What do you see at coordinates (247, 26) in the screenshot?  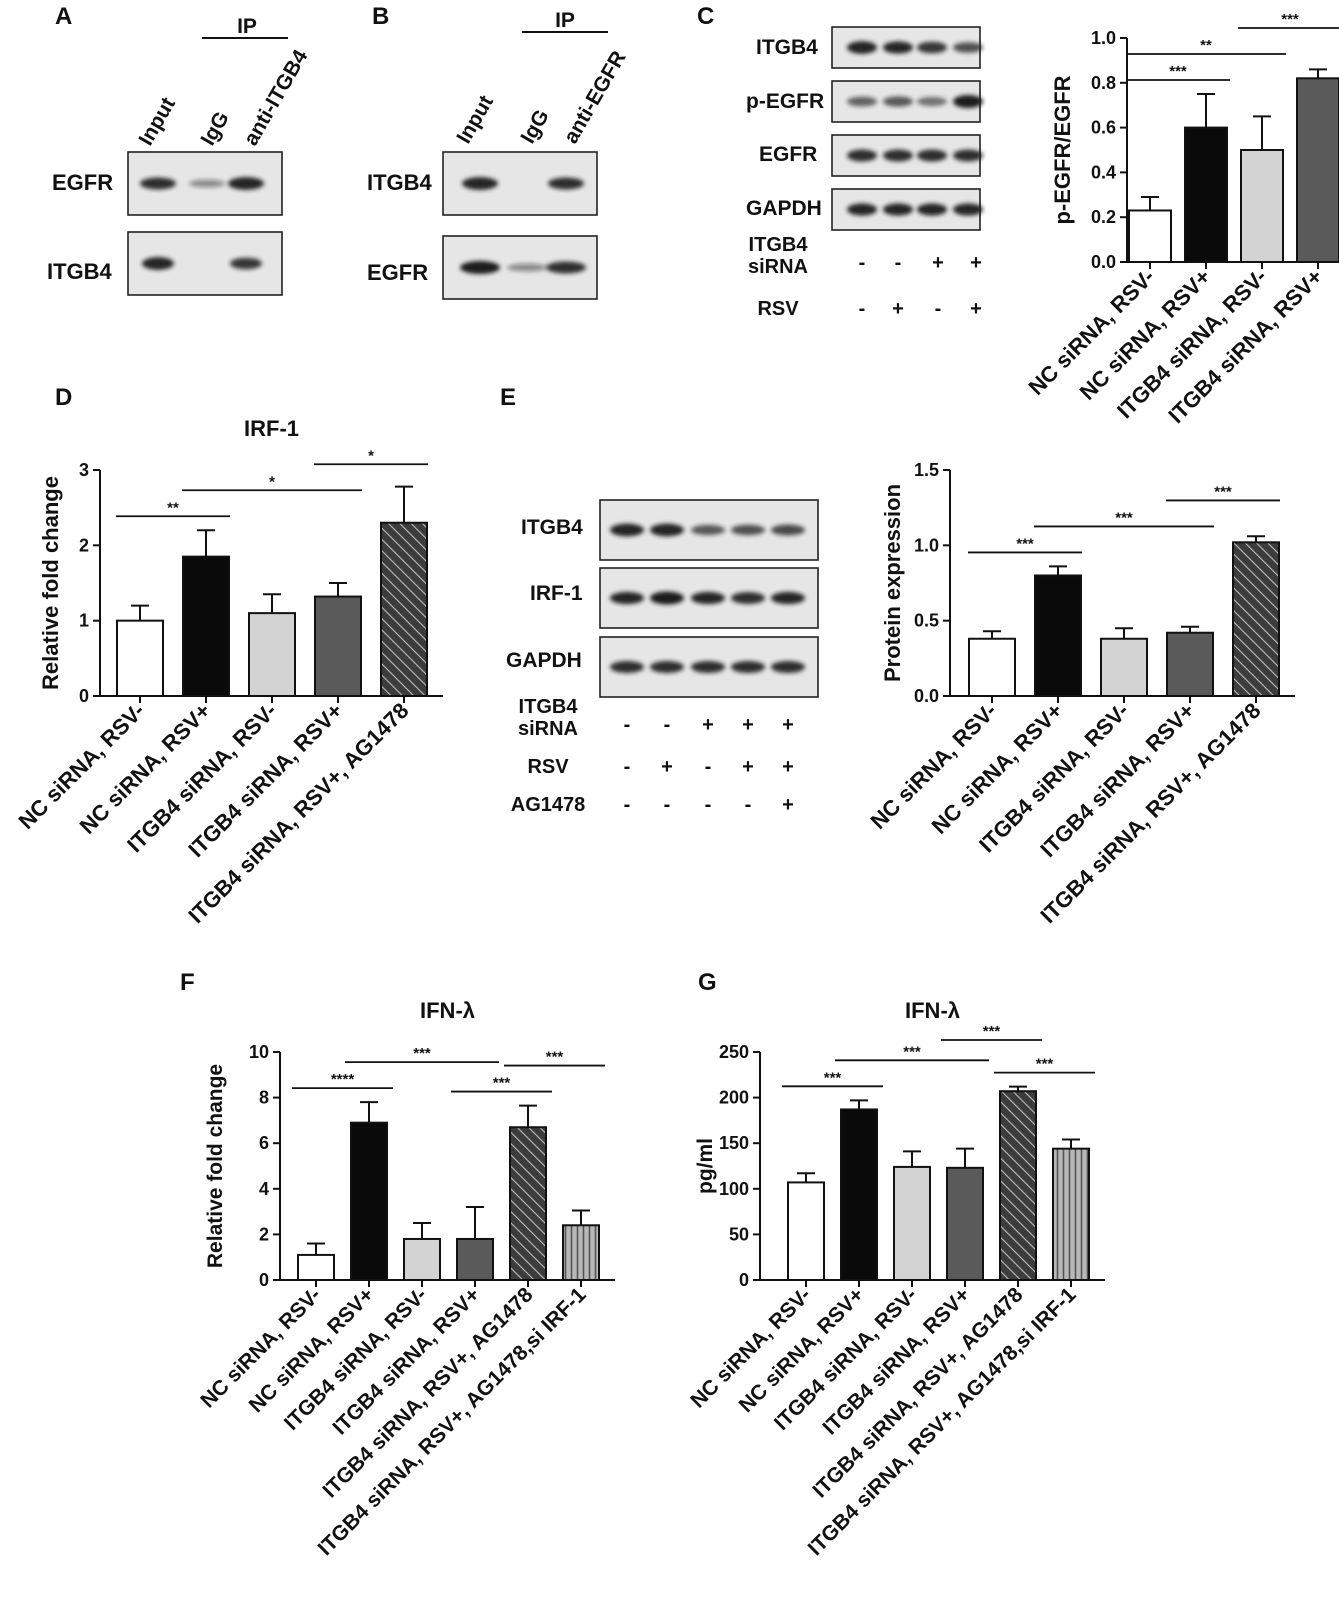 I see `ip-label-a: IP` at bounding box center [247, 26].